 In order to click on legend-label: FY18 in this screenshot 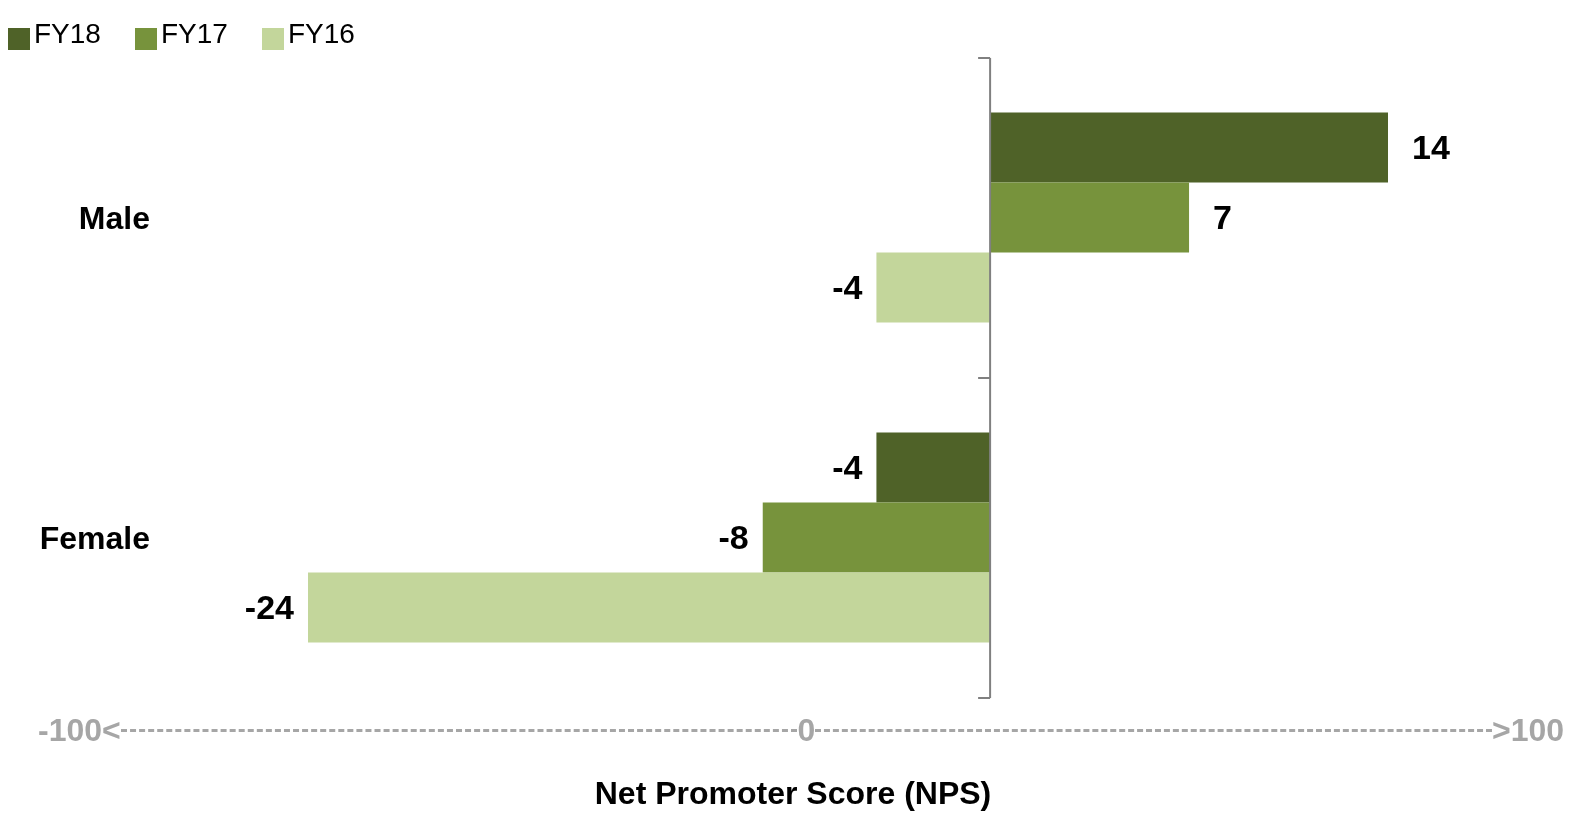, I will do `click(67, 33)`.